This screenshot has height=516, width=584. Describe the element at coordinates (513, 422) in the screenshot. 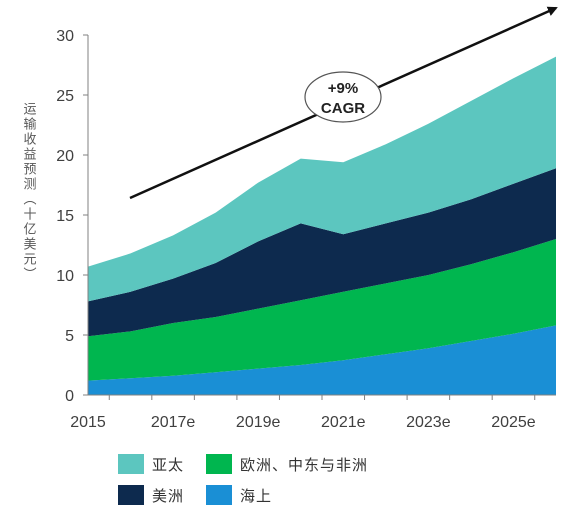

I see `x-tick-label: 2025e` at that location.